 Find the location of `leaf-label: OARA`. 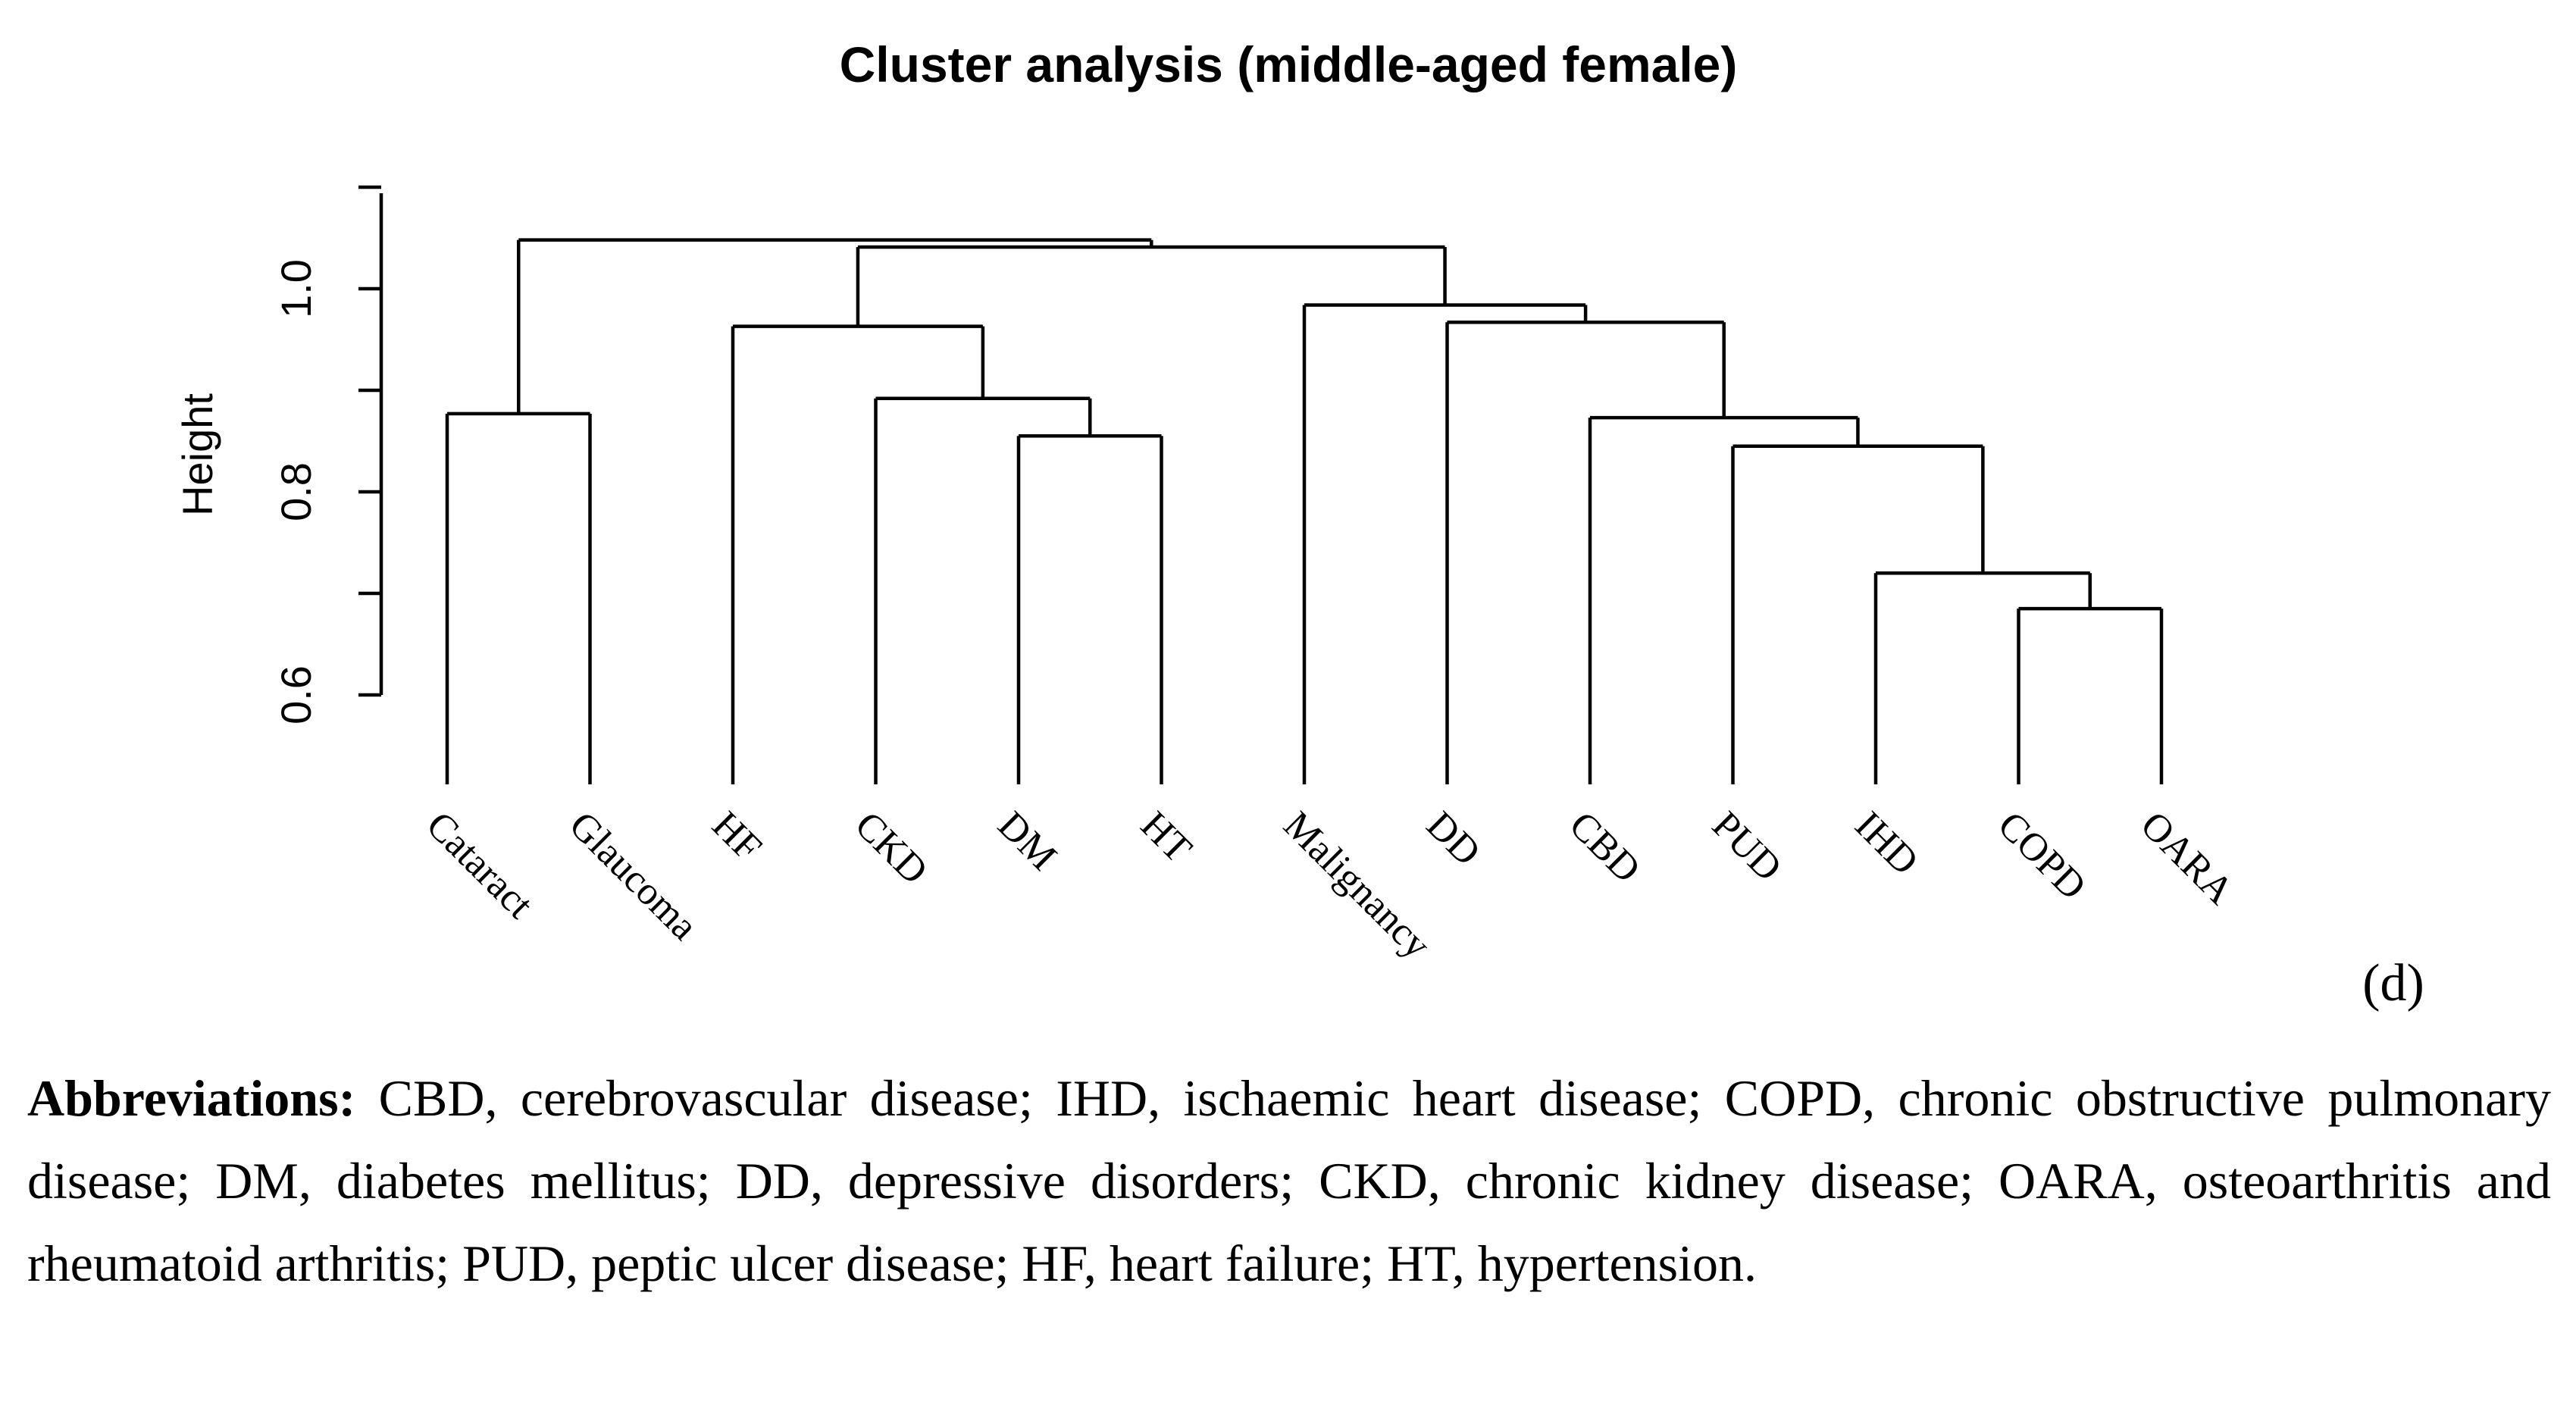

leaf-label: OARA is located at coordinates (2188, 858).